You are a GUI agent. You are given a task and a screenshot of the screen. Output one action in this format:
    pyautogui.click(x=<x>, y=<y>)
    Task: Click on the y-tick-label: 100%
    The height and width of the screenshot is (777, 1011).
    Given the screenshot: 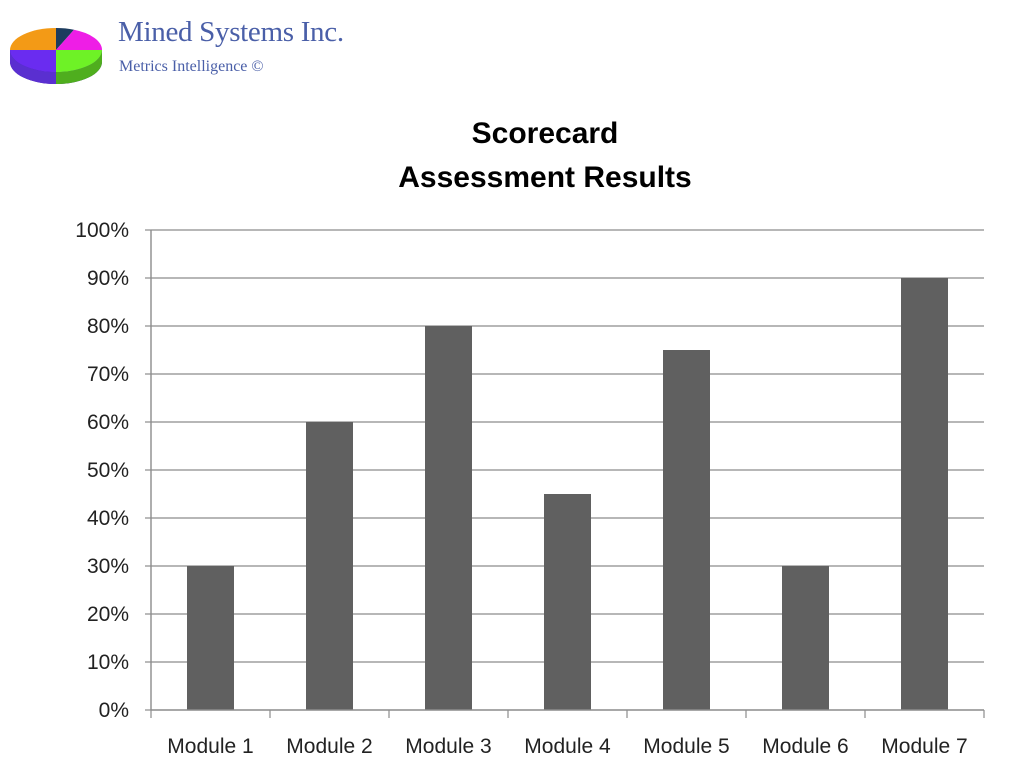 What is the action you would take?
    pyautogui.click(x=102, y=230)
    